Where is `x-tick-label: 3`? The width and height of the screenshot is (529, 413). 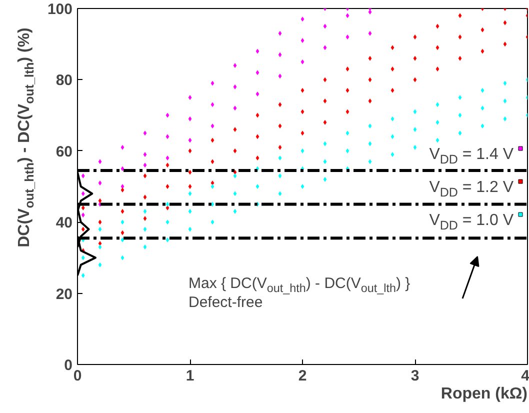 x-tick-label: 3 is located at coordinates (415, 376).